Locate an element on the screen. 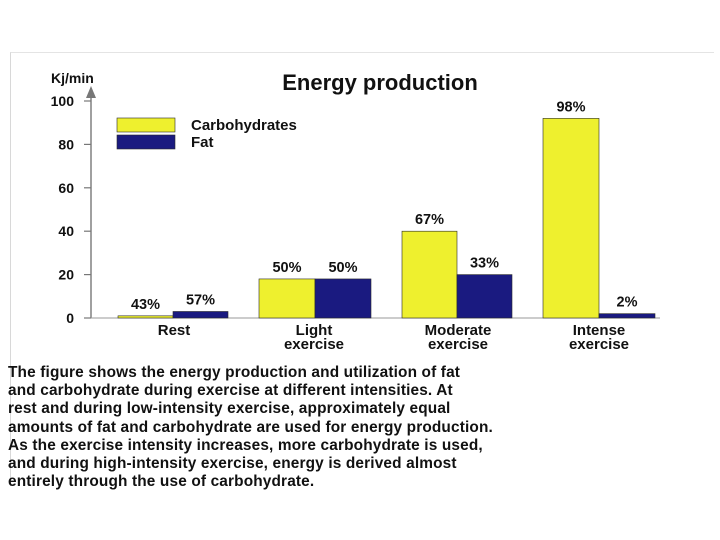 The width and height of the screenshot is (720, 540). bar-carbohydrates-intense is located at coordinates (571, 218).